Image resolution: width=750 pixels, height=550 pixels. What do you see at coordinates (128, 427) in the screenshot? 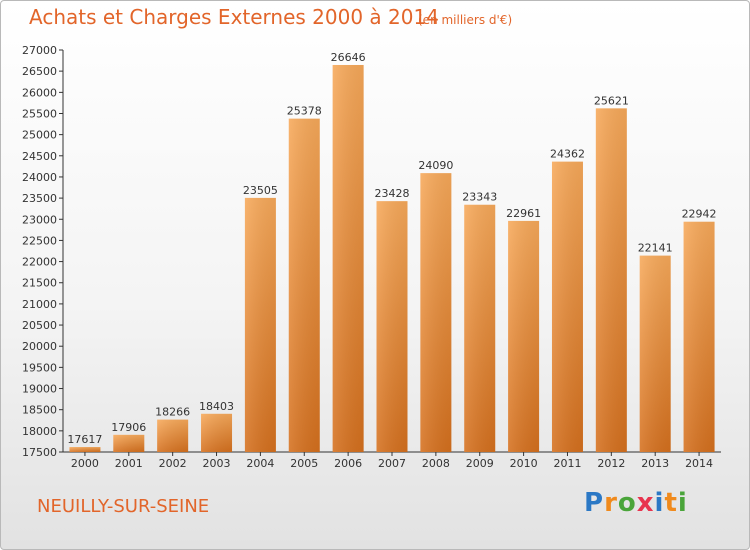
I see `value-label: 17906` at bounding box center [128, 427].